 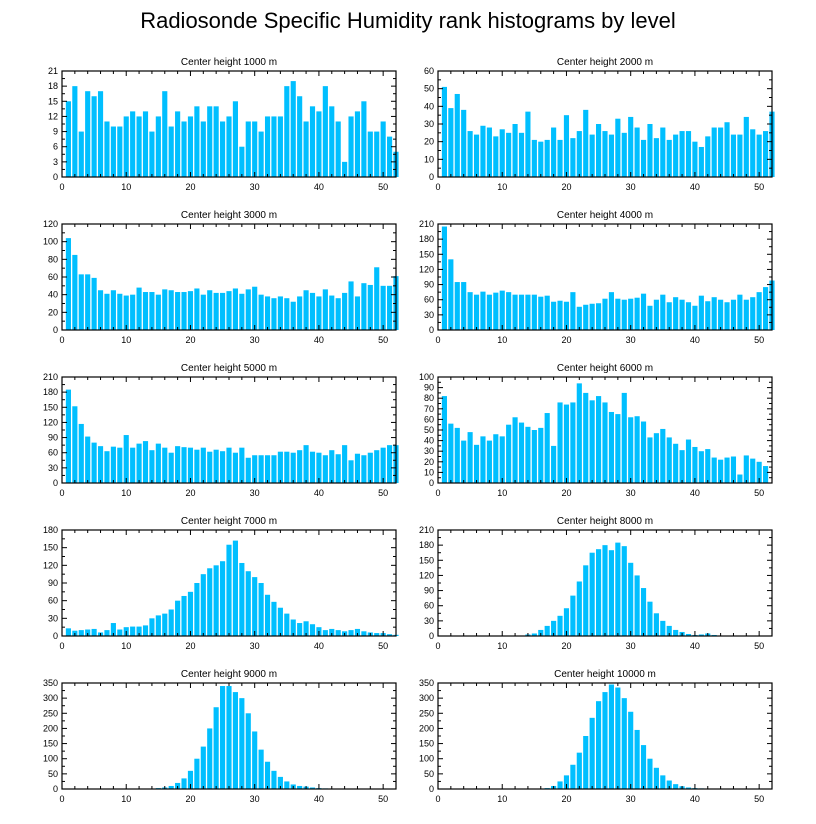 I want to click on panel-2-ytick-label: 0, so click(x=431, y=177).